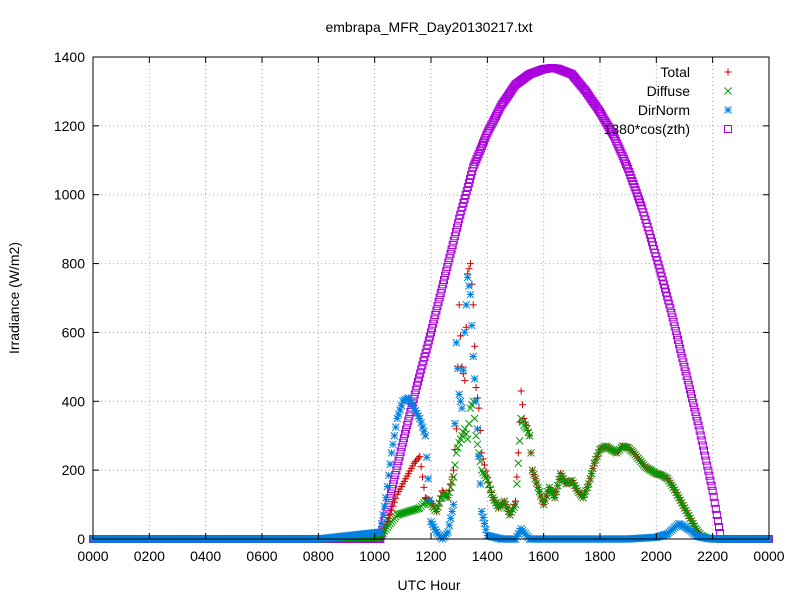  Describe the element at coordinates (543, 556) in the screenshot. I see `x-tick-label: 1600` at that location.